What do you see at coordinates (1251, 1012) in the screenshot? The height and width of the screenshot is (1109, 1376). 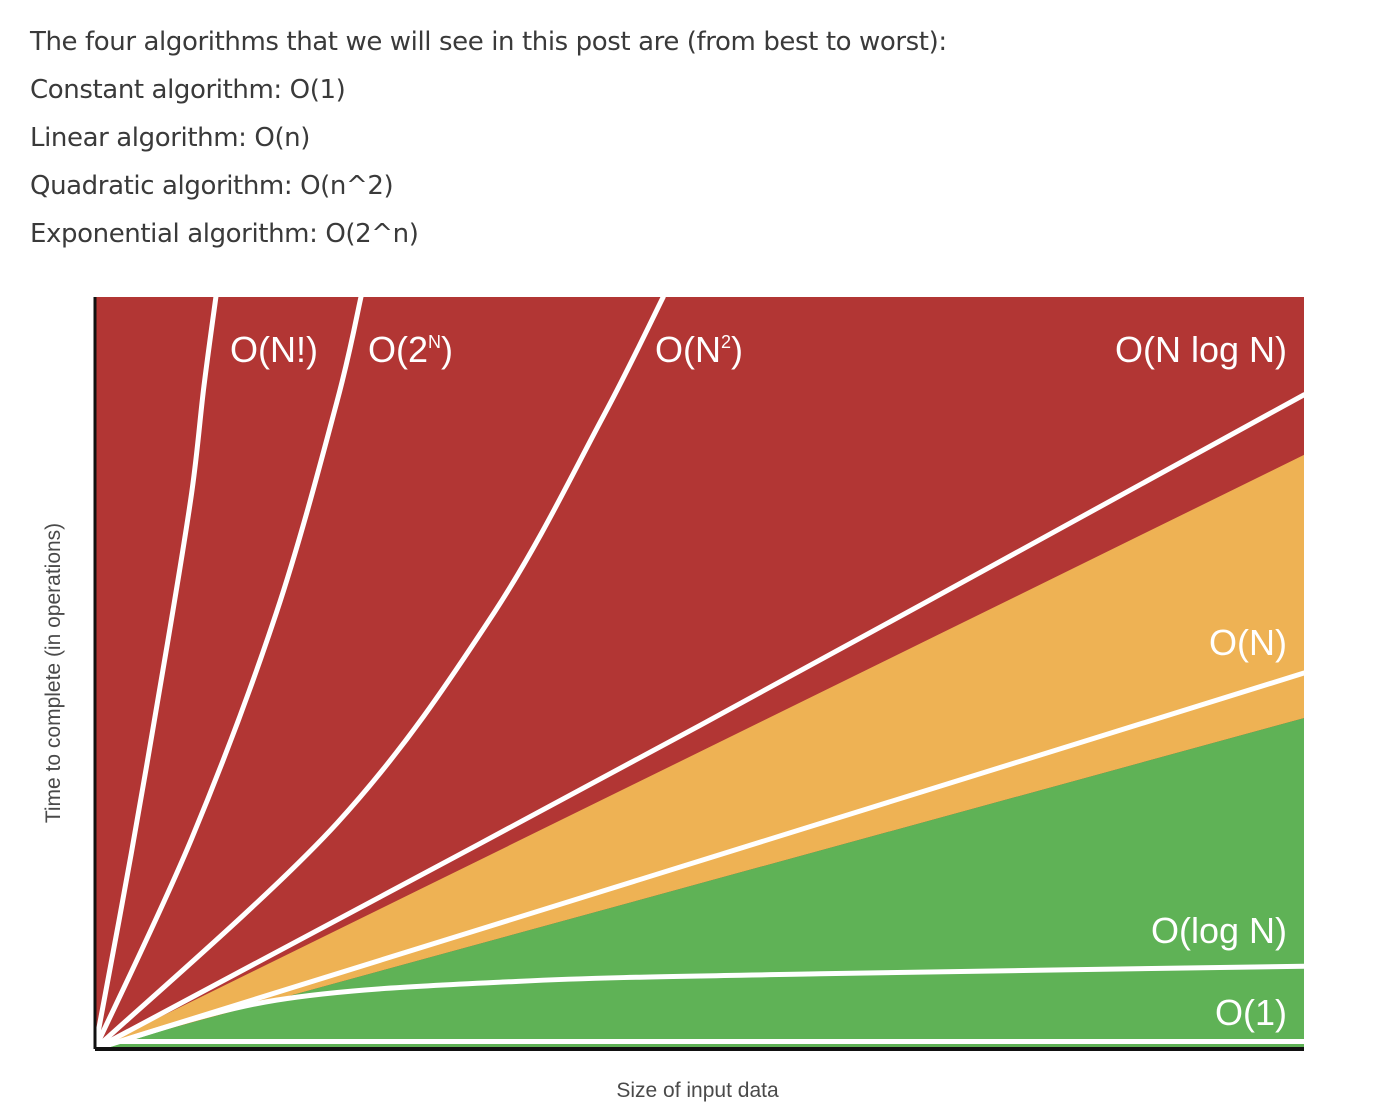 I see `label-o-1: O(1)` at bounding box center [1251, 1012].